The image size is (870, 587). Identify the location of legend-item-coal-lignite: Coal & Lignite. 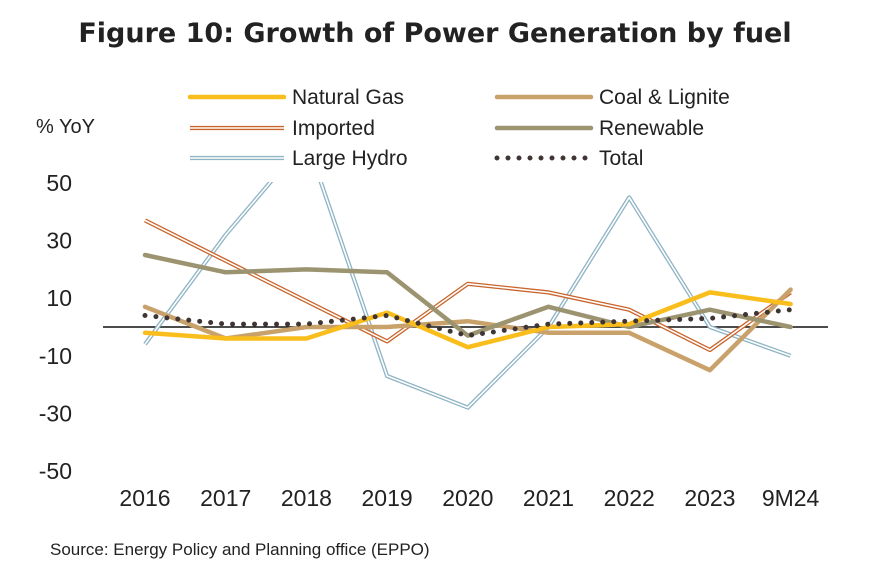
(612, 97).